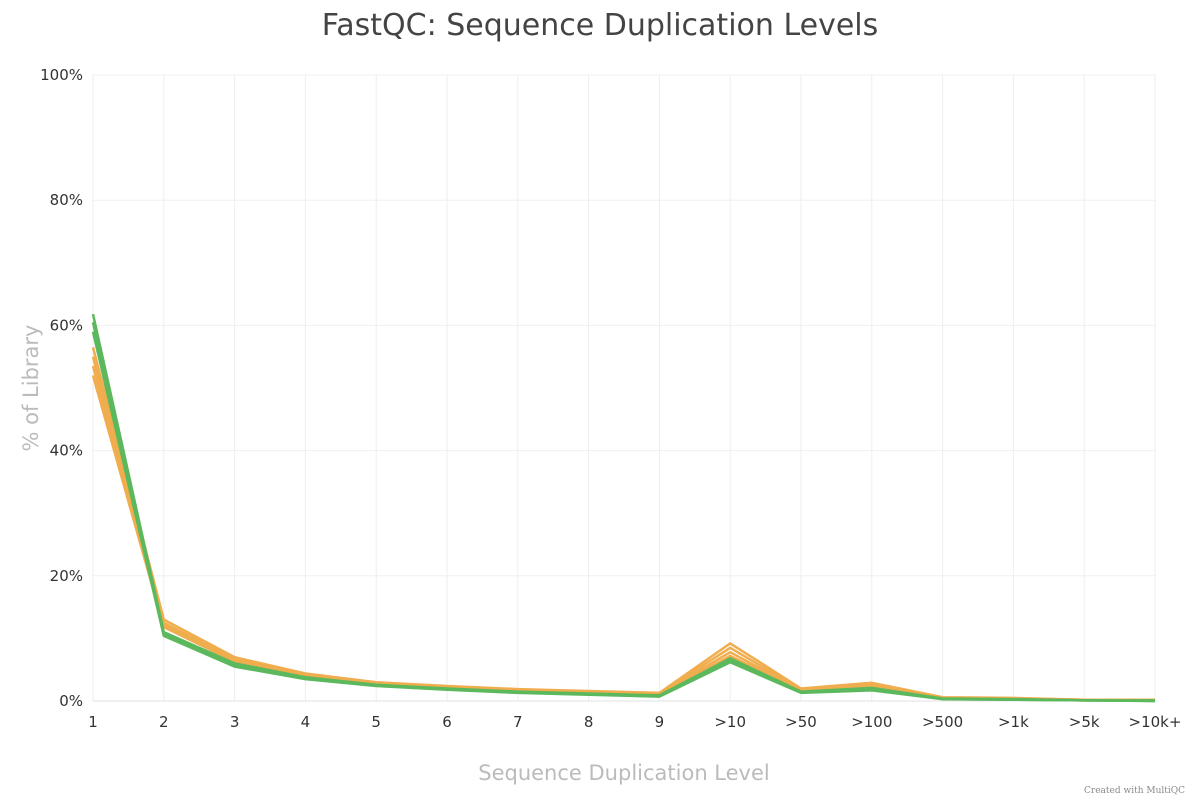  Describe the element at coordinates (801, 722) in the screenshot. I see `x-tick-label: >50` at that location.